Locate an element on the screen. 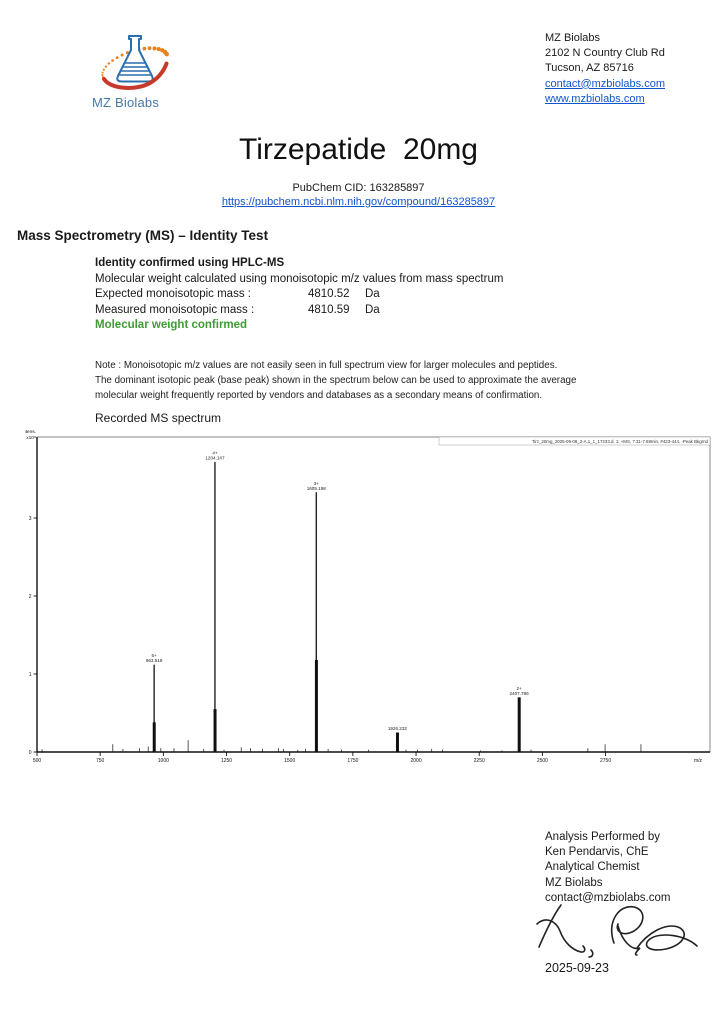 The image size is (717, 1024). svg-text: Intens. is located at coordinates (30, 432).